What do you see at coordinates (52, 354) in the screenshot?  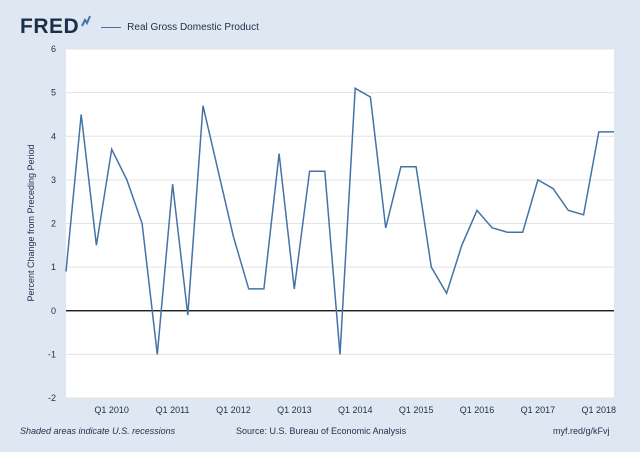 I see `y-tick-label: -1` at bounding box center [52, 354].